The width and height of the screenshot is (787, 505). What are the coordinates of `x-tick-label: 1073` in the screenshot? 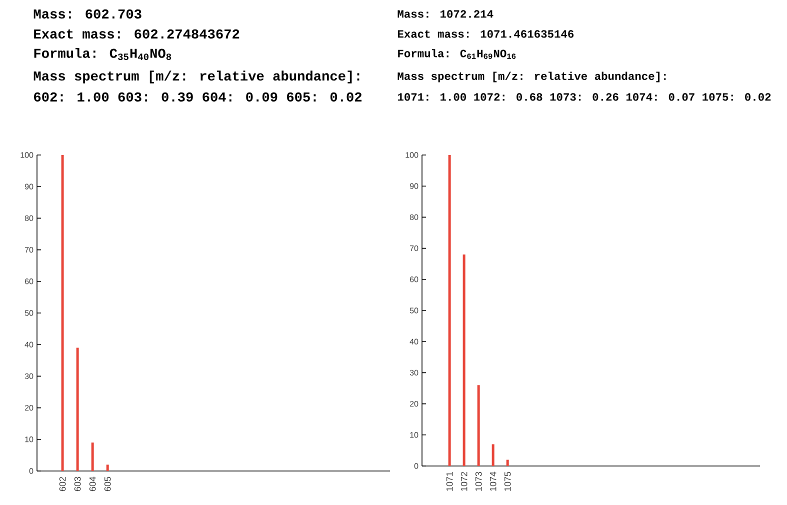 It's located at (478, 481).